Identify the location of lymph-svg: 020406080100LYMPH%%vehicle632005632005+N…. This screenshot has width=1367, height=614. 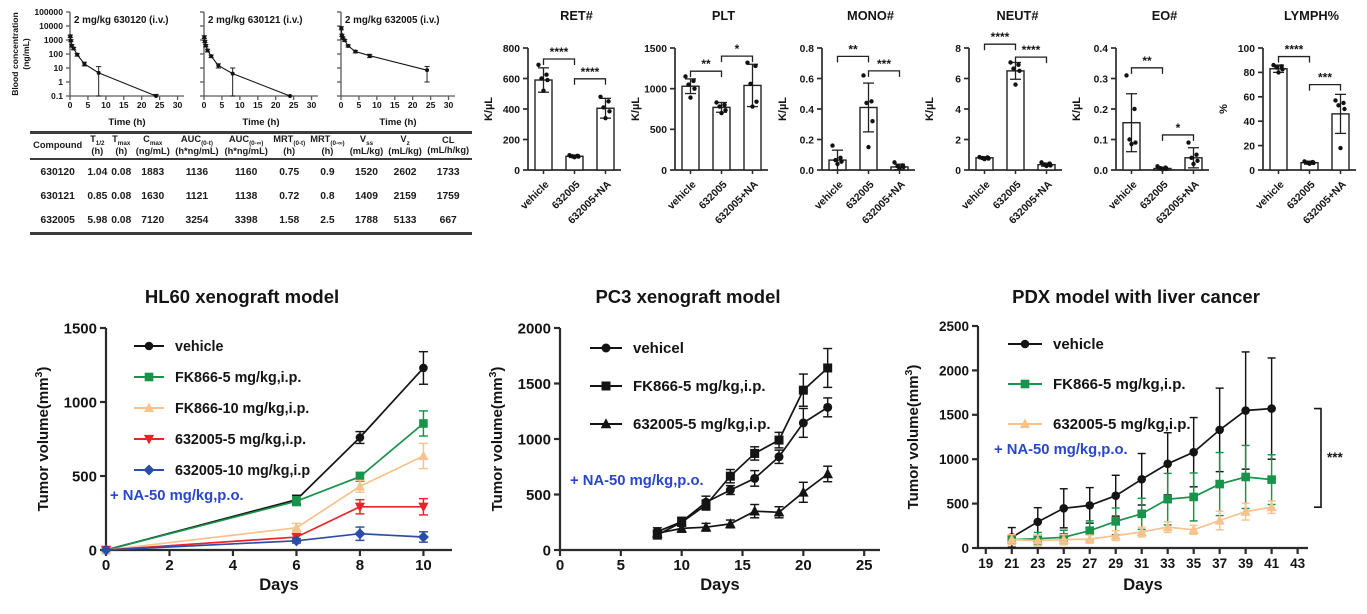
(1287, 117).